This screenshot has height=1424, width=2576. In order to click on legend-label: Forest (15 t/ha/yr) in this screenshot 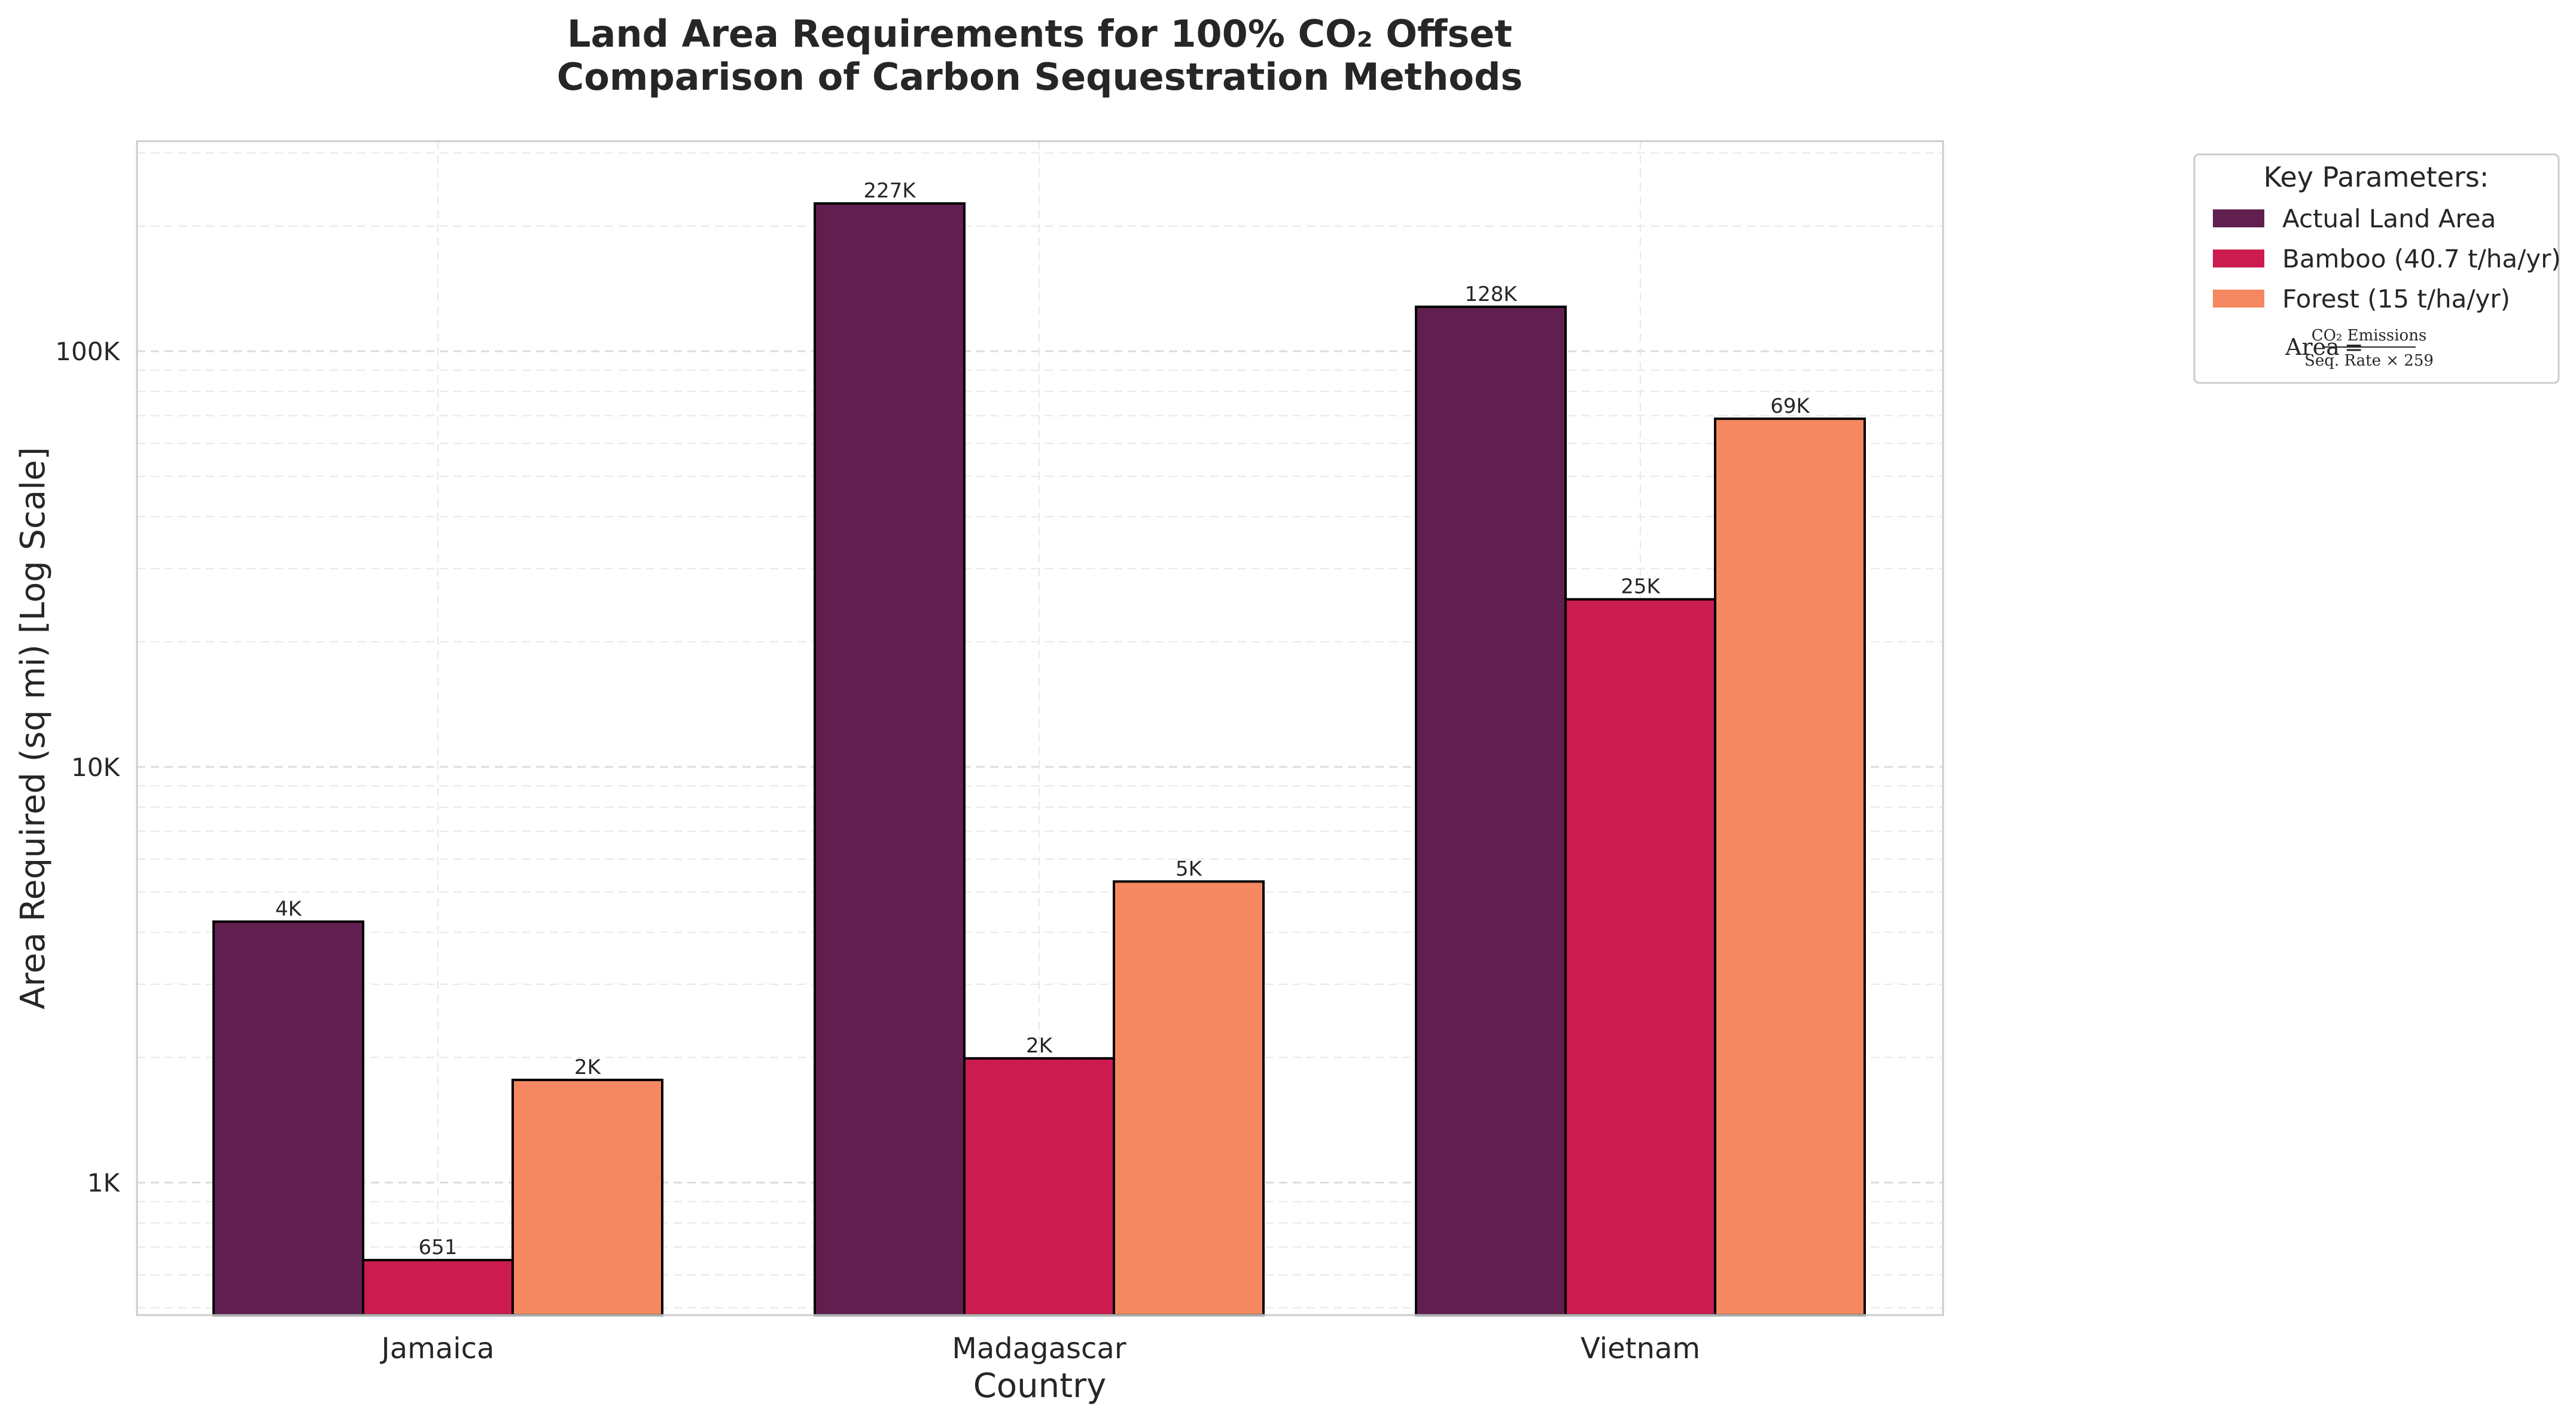, I will do `click(2396, 299)`.